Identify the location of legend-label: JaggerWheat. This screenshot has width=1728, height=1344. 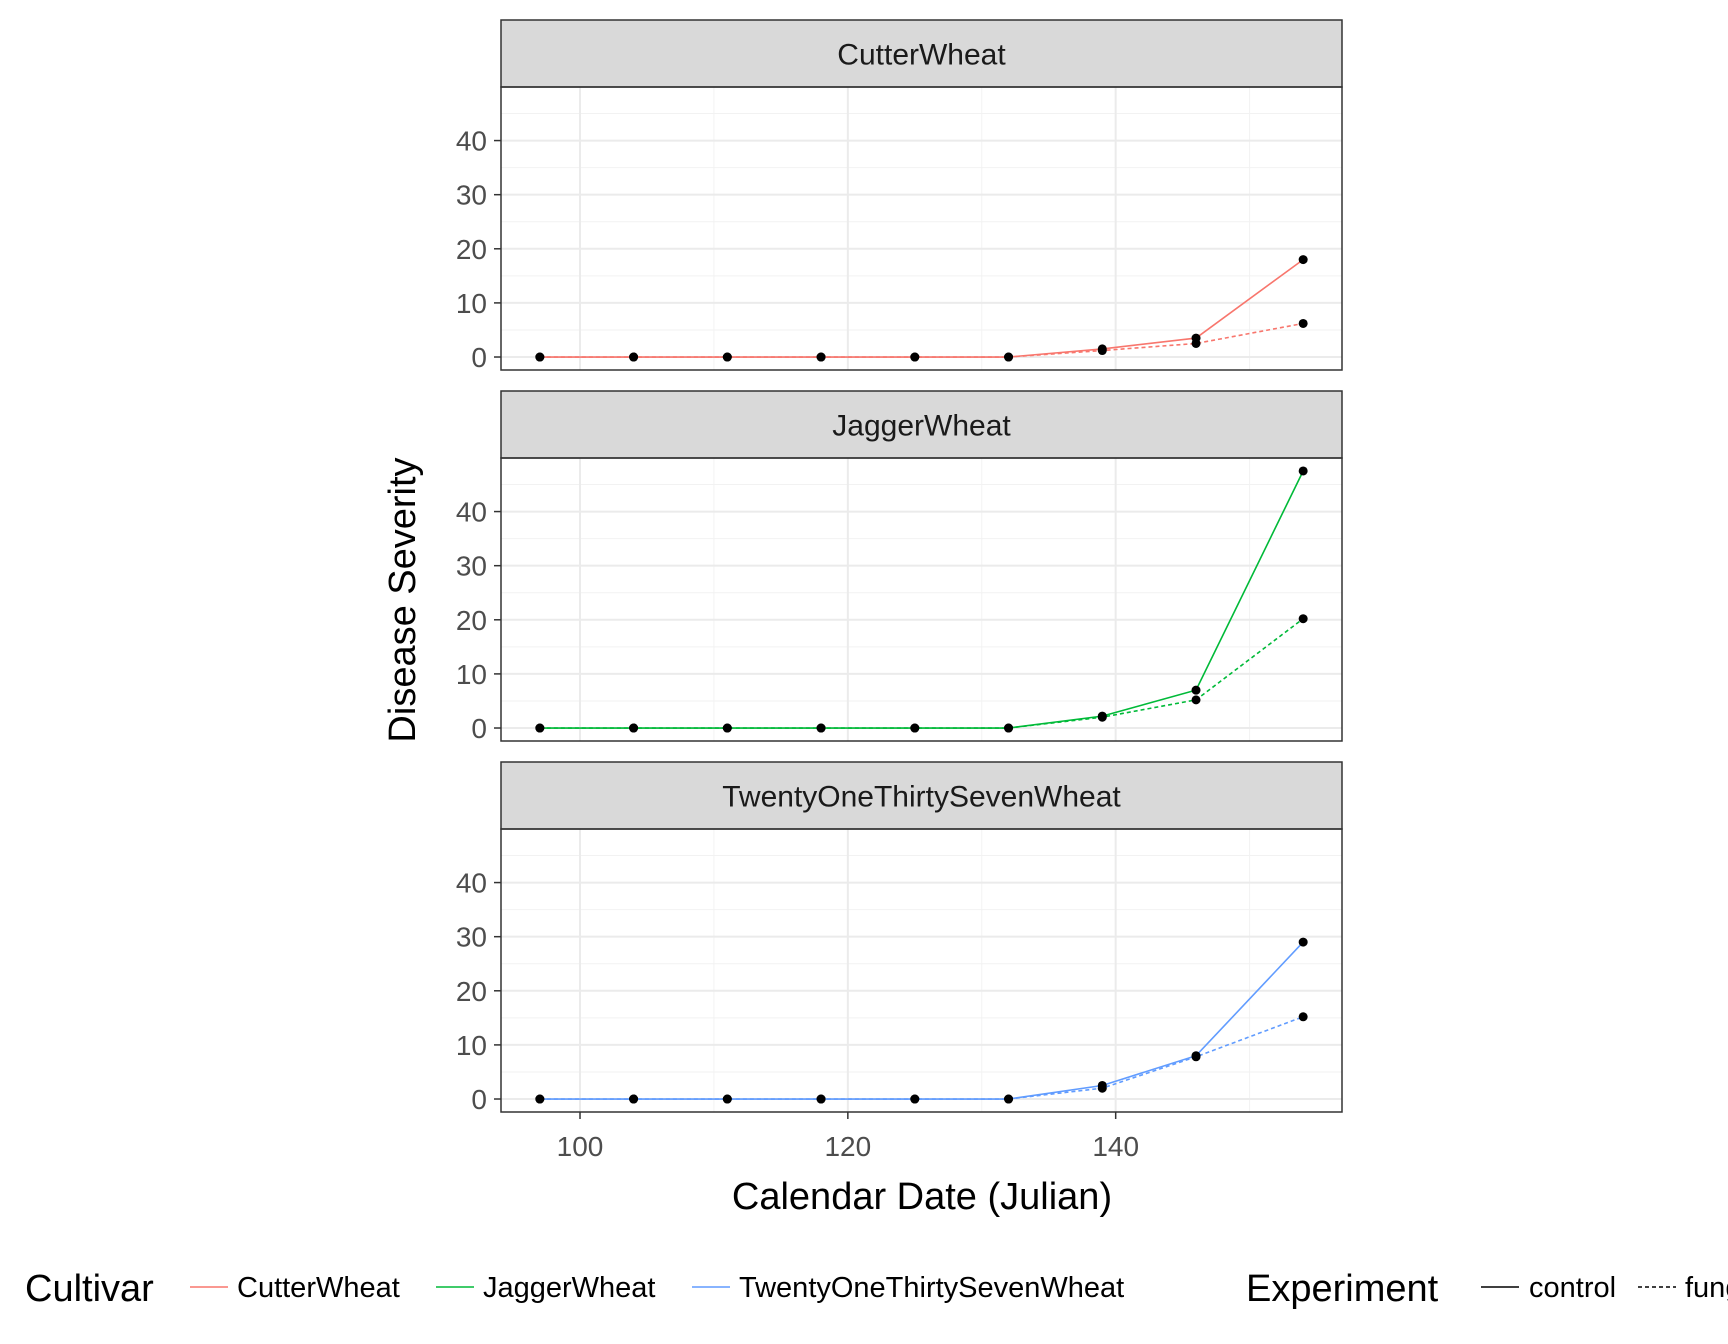
(569, 1288).